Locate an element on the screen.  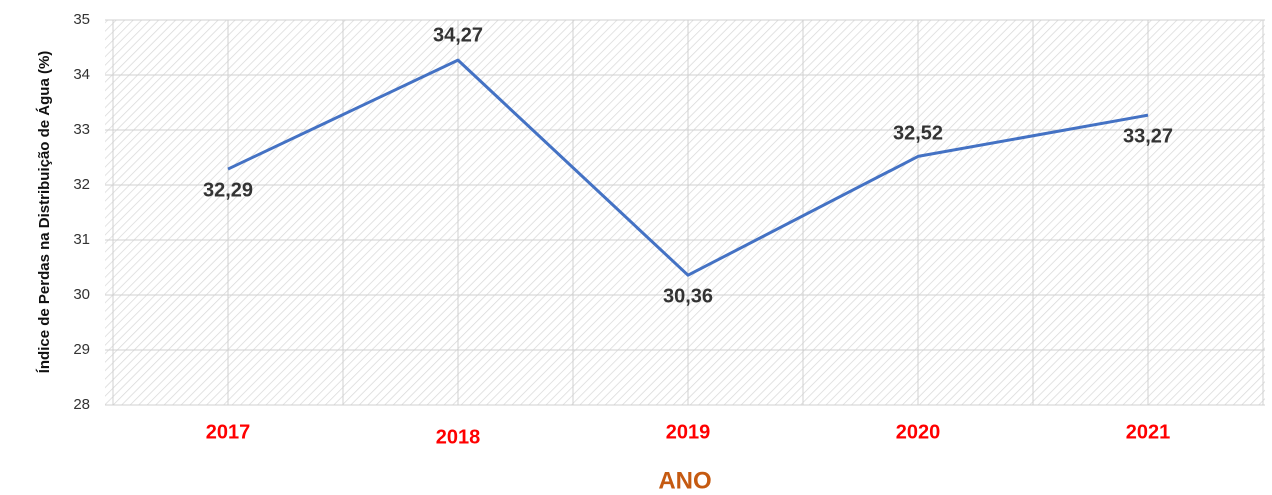
x-tick-label: 2018 is located at coordinates (458, 437).